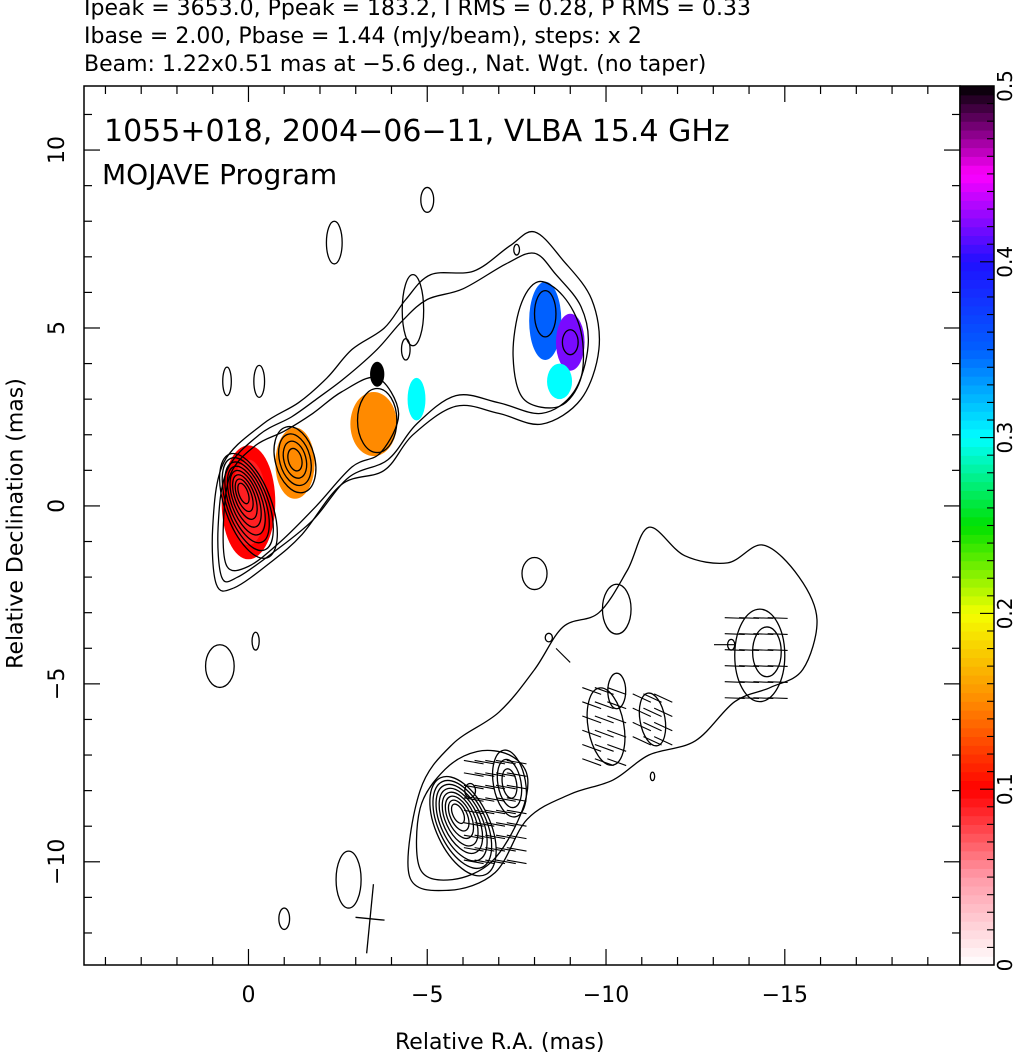 This screenshot has height=1060, width=1022. What do you see at coordinates (545, 313) in the screenshot?
I see `upper-contour-knot3` at bounding box center [545, 313].